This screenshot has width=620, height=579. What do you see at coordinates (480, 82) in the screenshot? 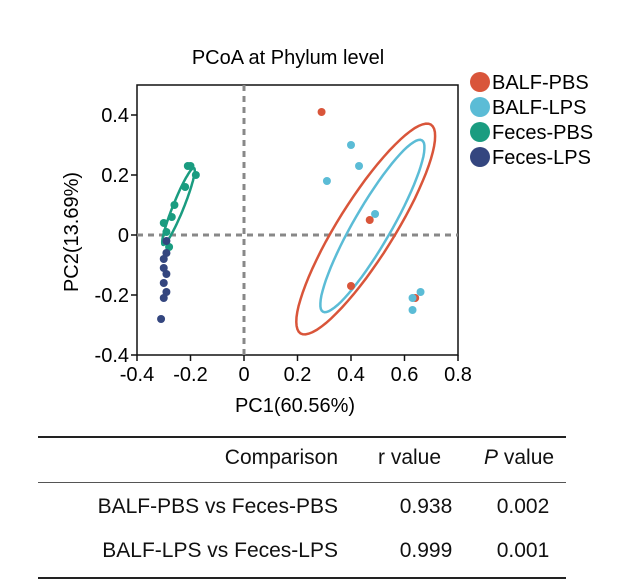
I see `legend-marker-balf-pbs` at bounding box center [480, 82].